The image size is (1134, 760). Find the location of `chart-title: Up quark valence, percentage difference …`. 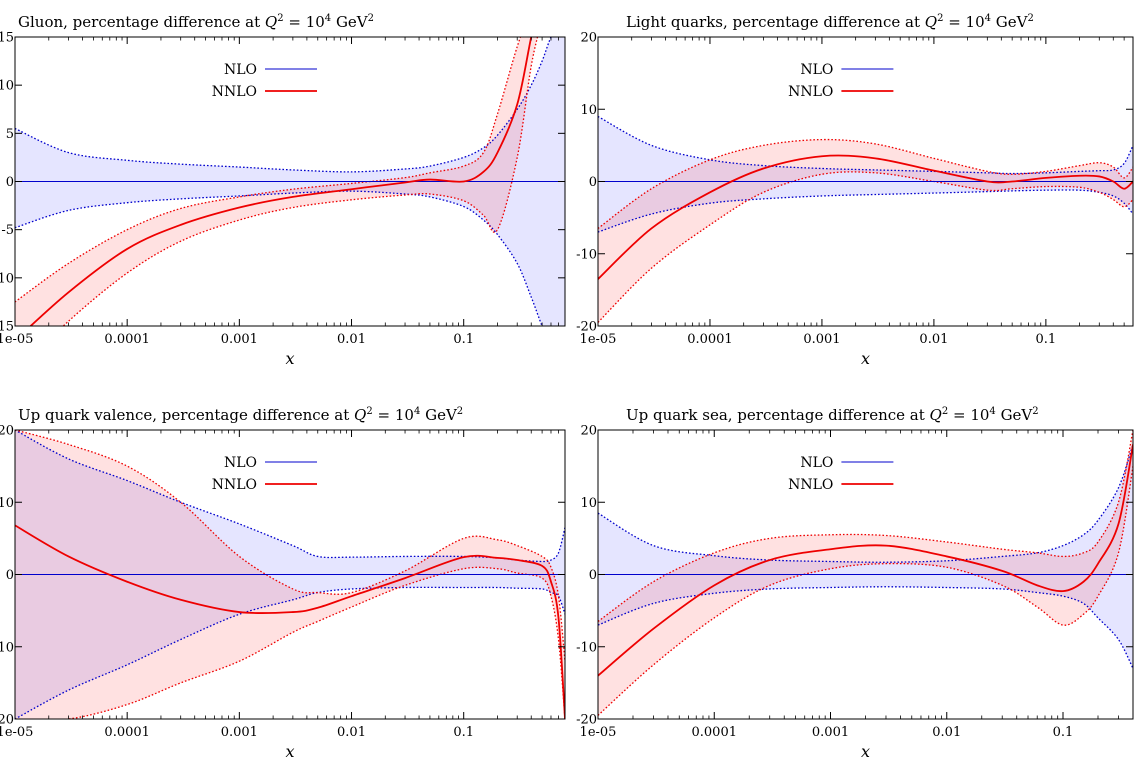

chart-title: Up quark valence, percentage difference … is located at coordinates (240, 415).